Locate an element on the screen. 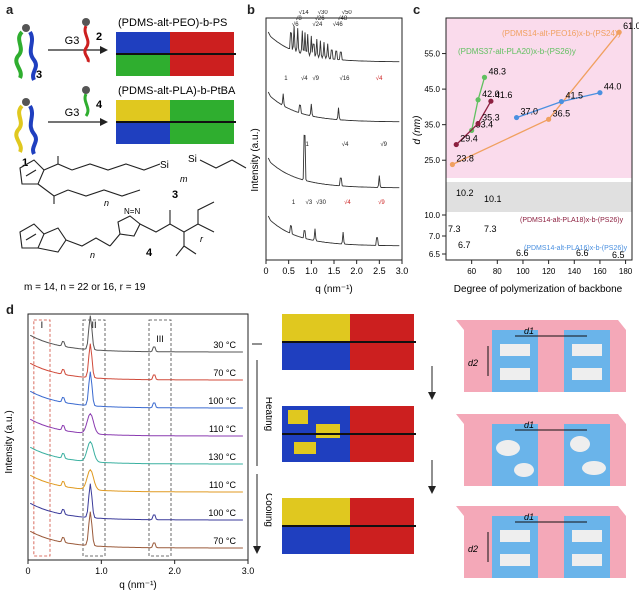 The image size is (639, 594). panel-c-ytick-label: 55.0 is located at coordinates (432, 54).